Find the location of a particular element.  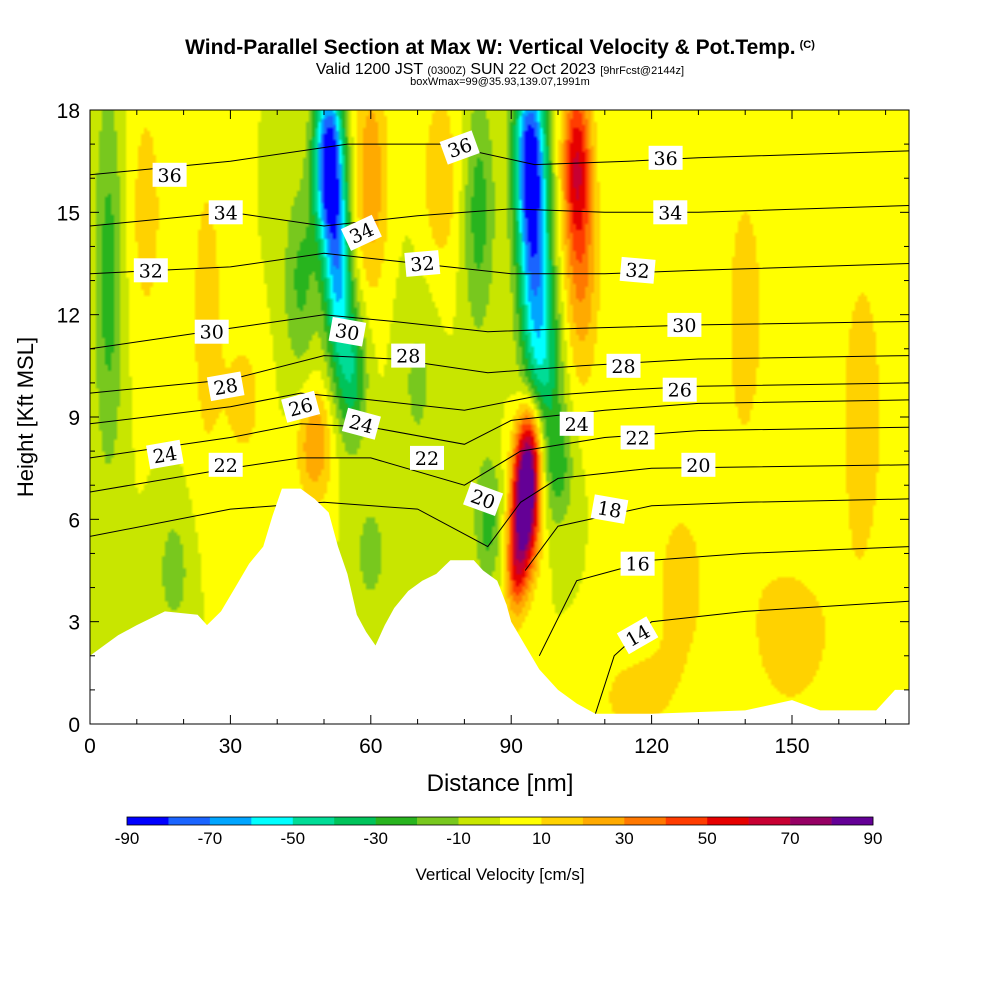

contour-label-text: 20 is located at coordinates (698, 466).